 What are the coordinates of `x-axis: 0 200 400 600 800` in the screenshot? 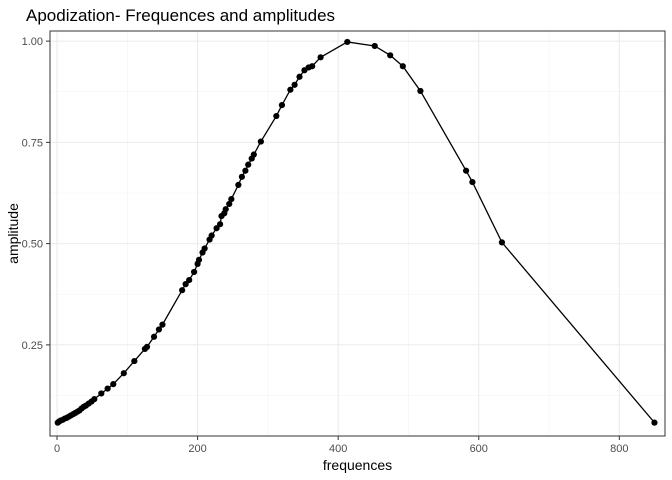 It's located at (341, 445).